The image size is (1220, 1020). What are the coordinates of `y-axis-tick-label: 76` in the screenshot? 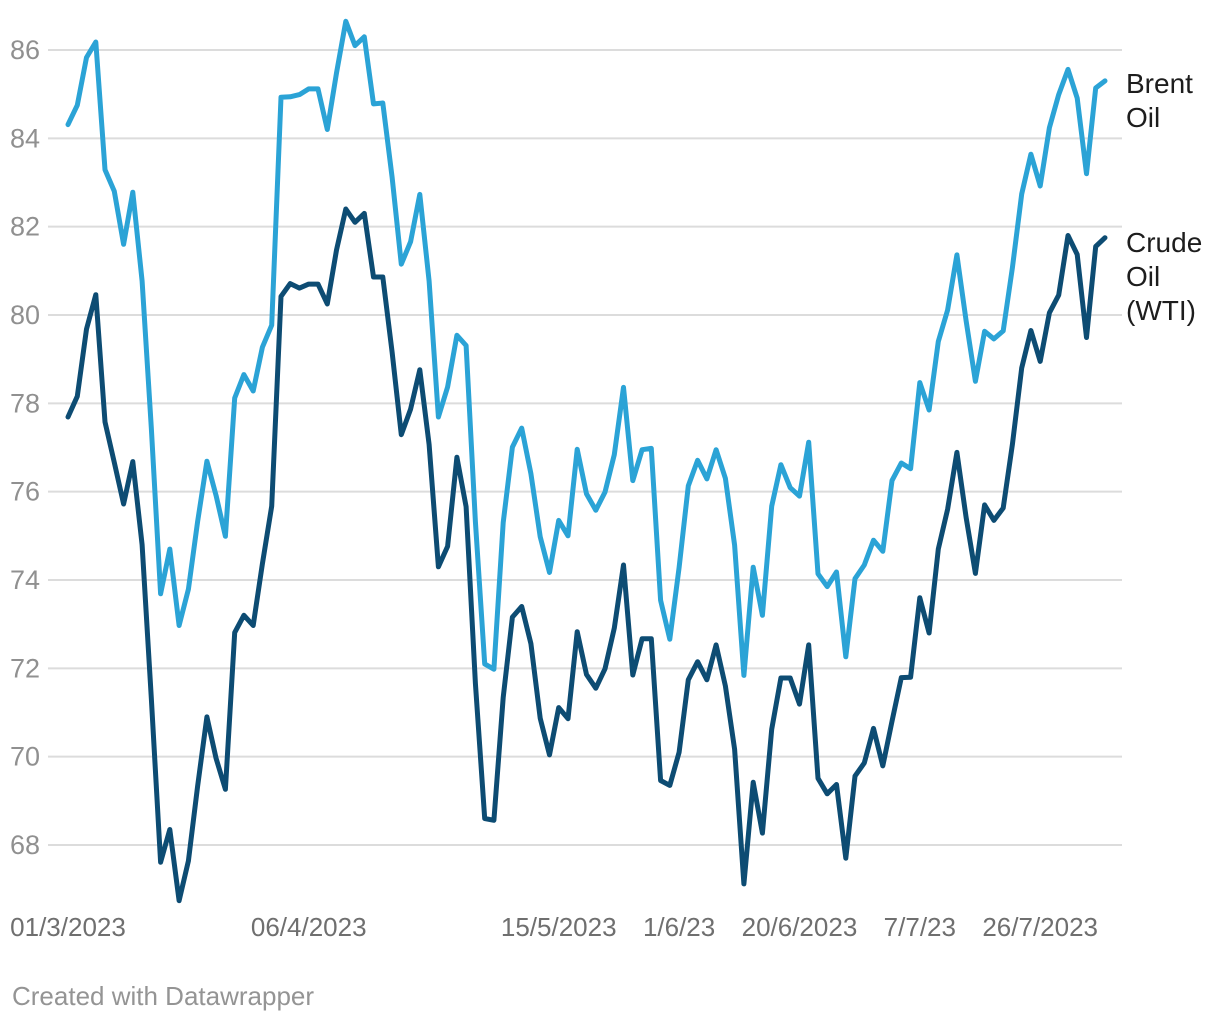 It's located at (25, 492).